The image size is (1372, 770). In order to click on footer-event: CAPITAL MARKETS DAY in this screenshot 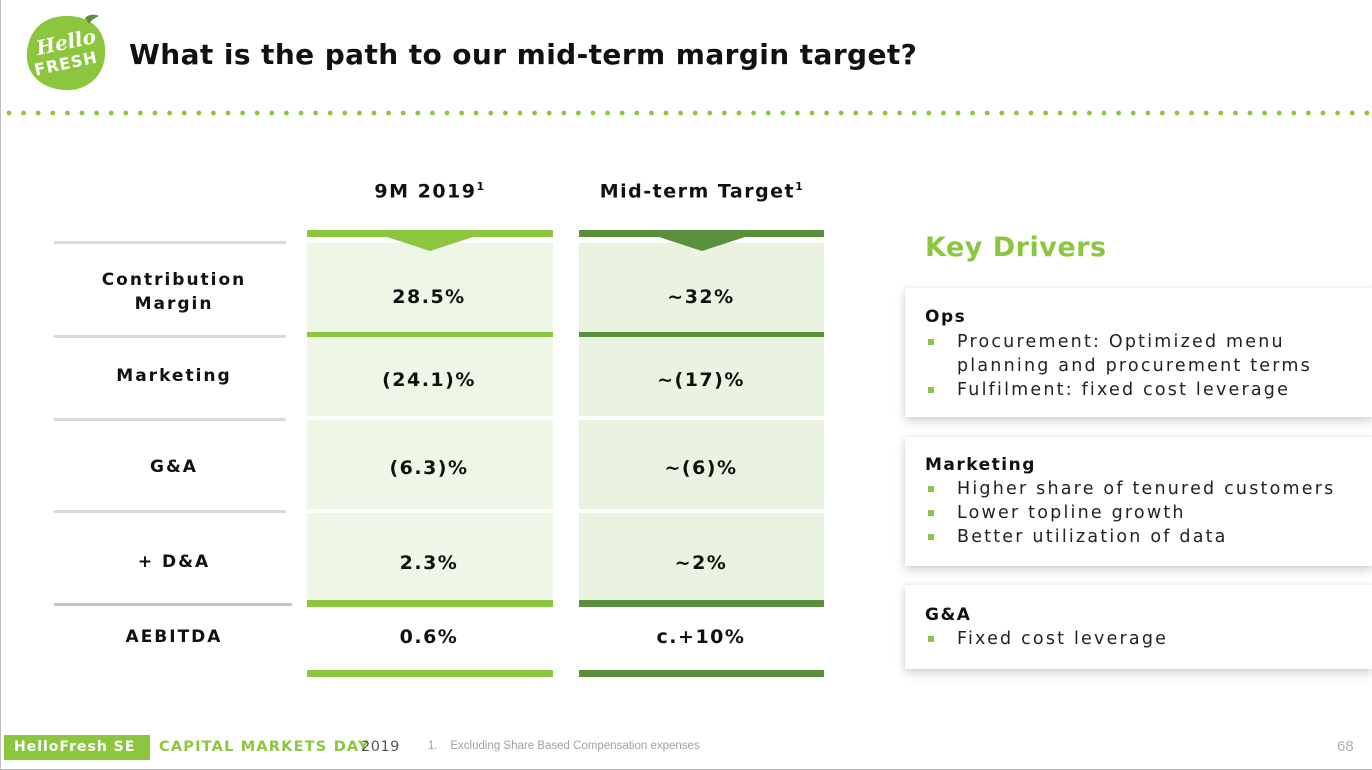, I will do `click(264, 747)`.